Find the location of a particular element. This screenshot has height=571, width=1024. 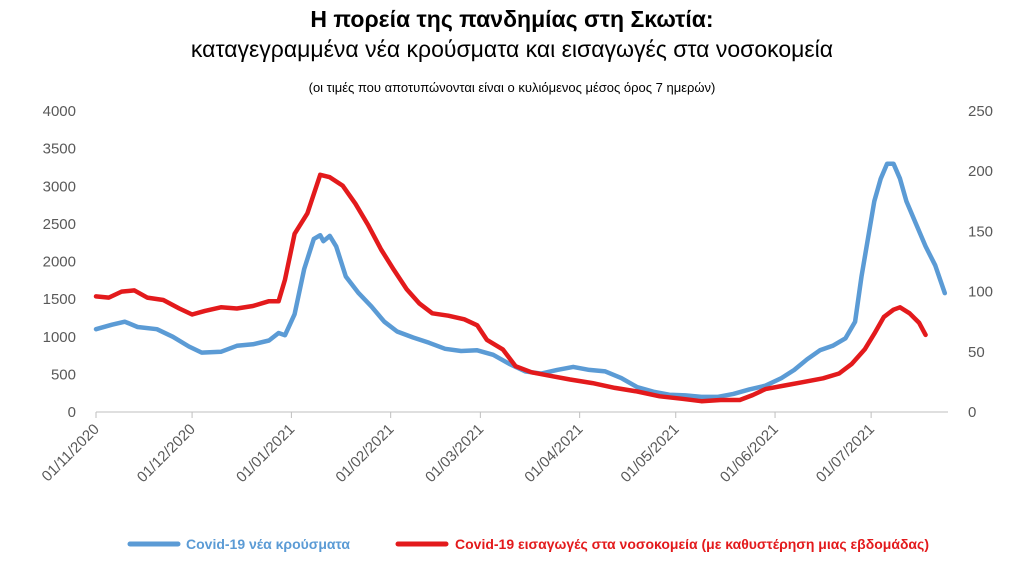

x-tick-label: 01/12/2020 is located at coordinates (166, 453).